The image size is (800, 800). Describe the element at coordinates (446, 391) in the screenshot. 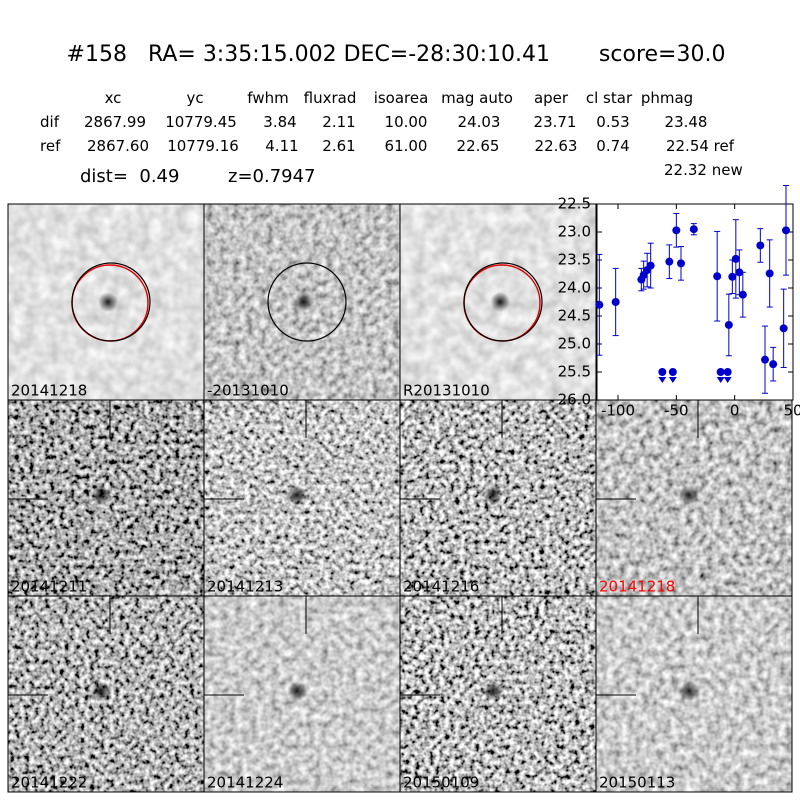

I see `panel-label: R20131010` at that location.